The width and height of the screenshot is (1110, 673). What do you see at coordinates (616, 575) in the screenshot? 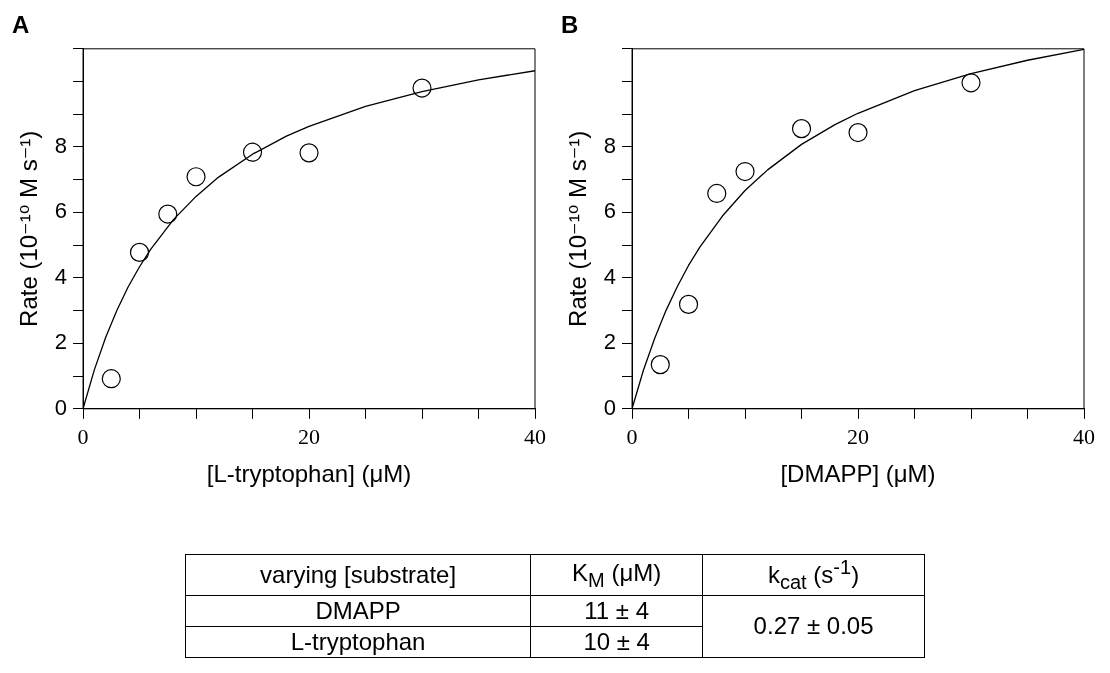
I see `text: K$_{M}$ (μM)` at bounding box center [616, 575].